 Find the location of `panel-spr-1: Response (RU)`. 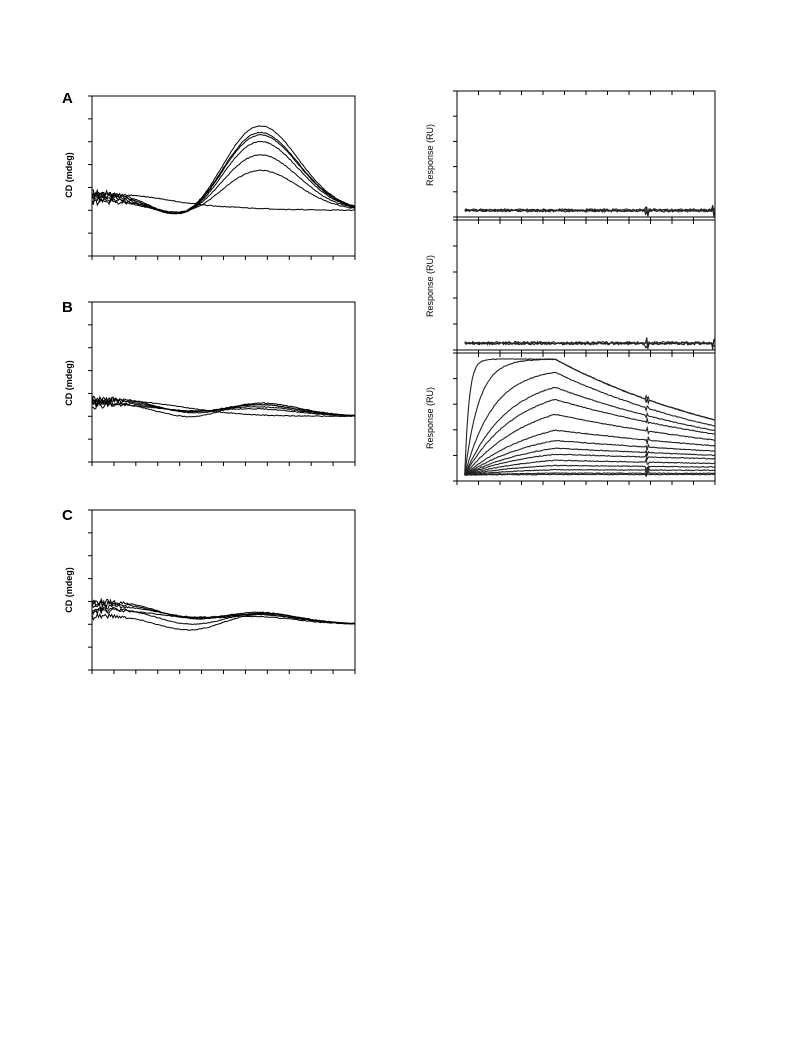

panel-spr-1: Response (RU) is located at coordinates (570, 155).